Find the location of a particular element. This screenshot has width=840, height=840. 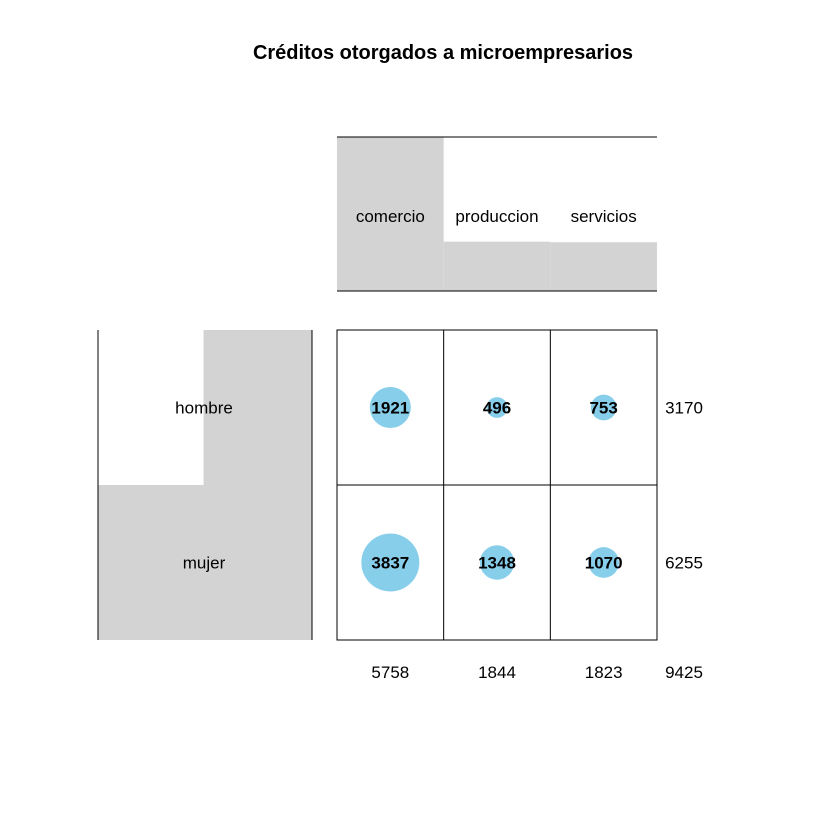

balloon-hombre-servicios is located at coordinates (603, 407).